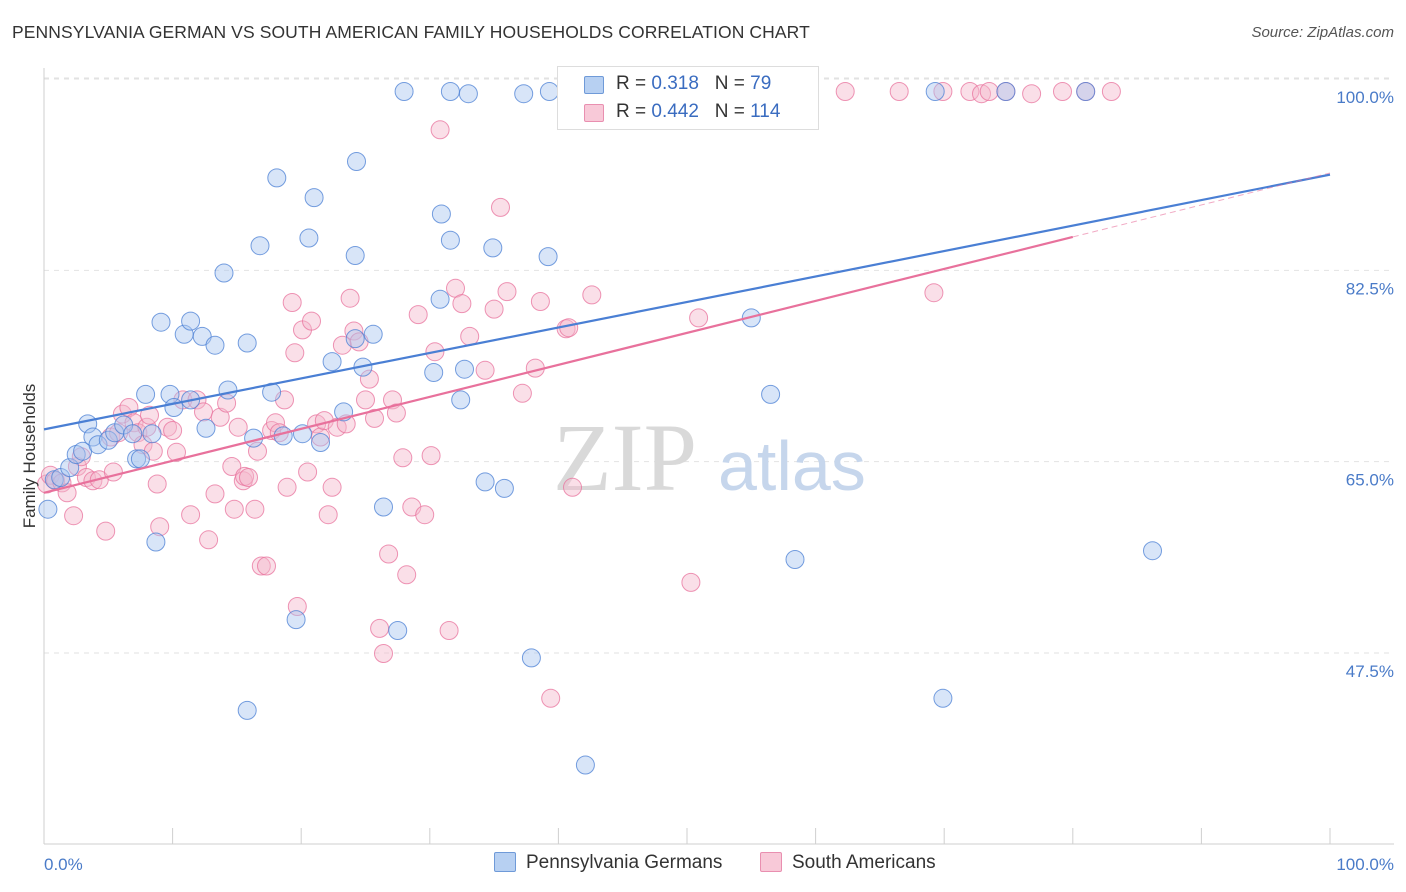 This screenshot has width=1406, height=892. What do you see at coordinates (634, 111) in the screenshot?
I see `legend-r-label: R =` at bounding box center [634, 111].